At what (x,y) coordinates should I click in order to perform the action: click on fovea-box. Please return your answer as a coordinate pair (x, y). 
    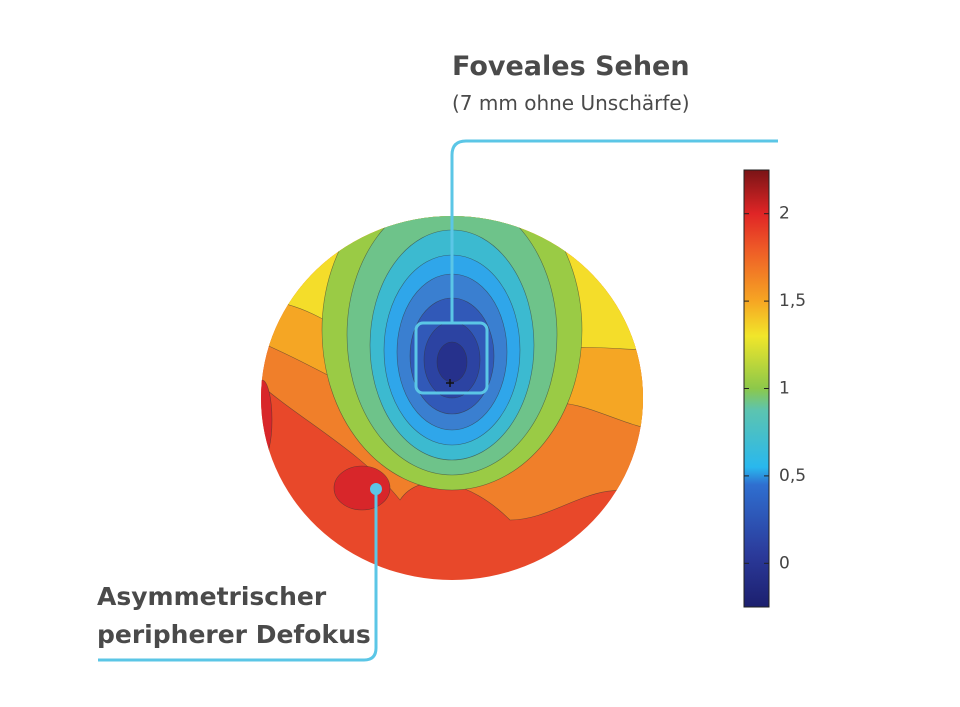
    Looking at the image, I should click on (451, 358).